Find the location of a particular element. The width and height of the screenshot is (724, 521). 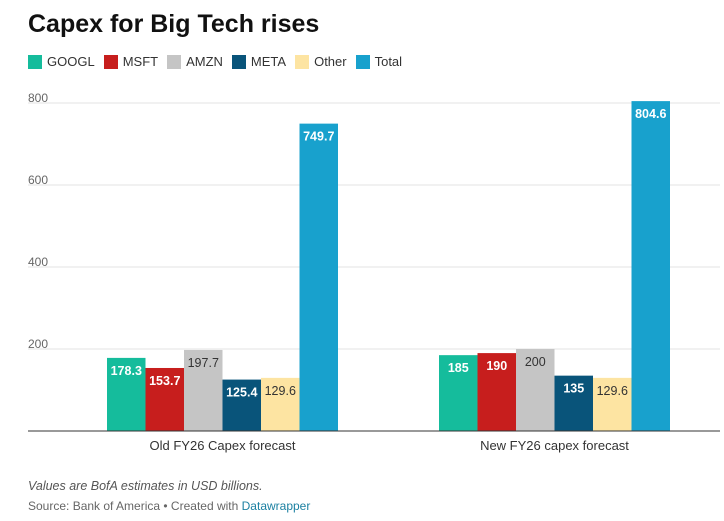

bar-value-label: 197.7 is located at coordinates (203, 363).